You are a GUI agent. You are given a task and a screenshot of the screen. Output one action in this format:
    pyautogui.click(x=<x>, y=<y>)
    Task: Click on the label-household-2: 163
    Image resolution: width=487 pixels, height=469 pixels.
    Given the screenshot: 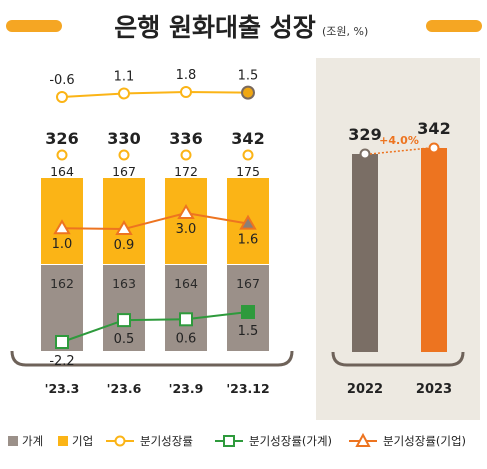 What is the action you would take?
    pyautogui.click(x=124, y=283)
    